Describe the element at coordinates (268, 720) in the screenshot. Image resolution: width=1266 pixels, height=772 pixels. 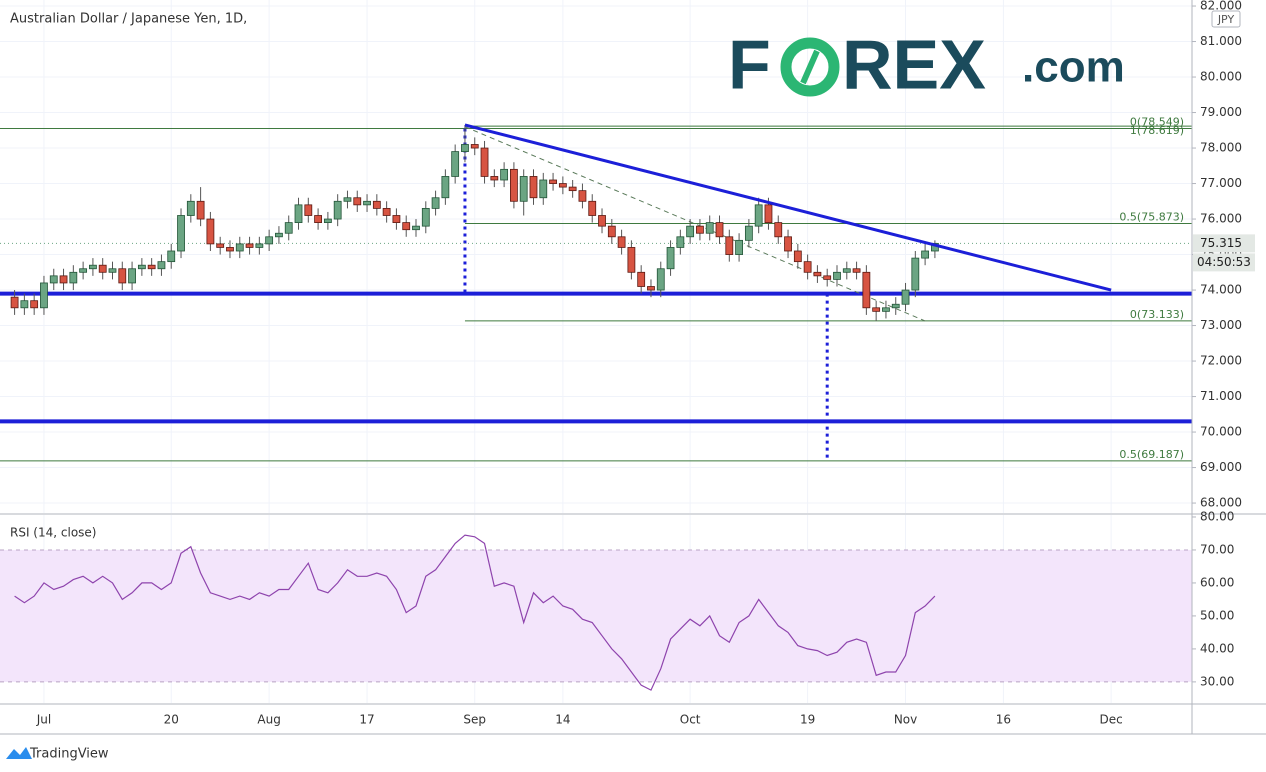
I see `x-tick-label: Aug` at that location.